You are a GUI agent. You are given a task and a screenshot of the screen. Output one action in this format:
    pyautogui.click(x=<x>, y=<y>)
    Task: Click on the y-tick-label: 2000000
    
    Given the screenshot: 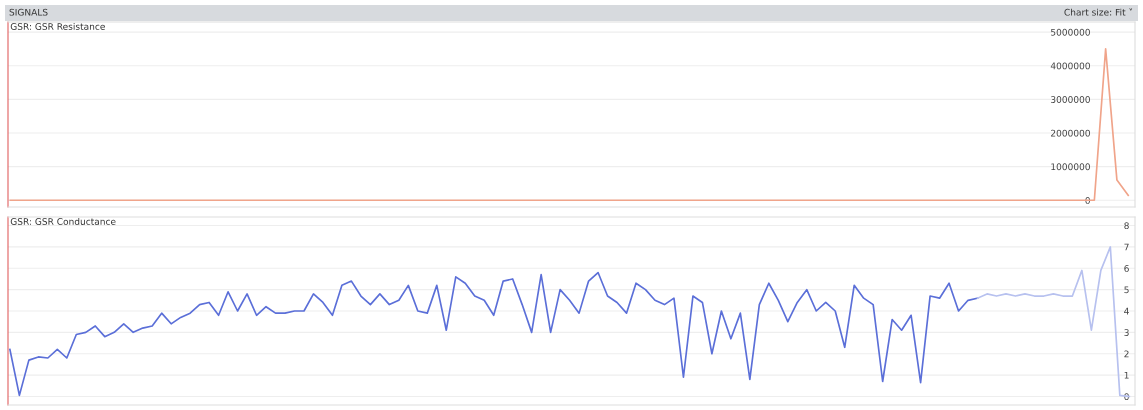 What is the action you would take?
    pyautogui.click(x=1070, y=133)
    